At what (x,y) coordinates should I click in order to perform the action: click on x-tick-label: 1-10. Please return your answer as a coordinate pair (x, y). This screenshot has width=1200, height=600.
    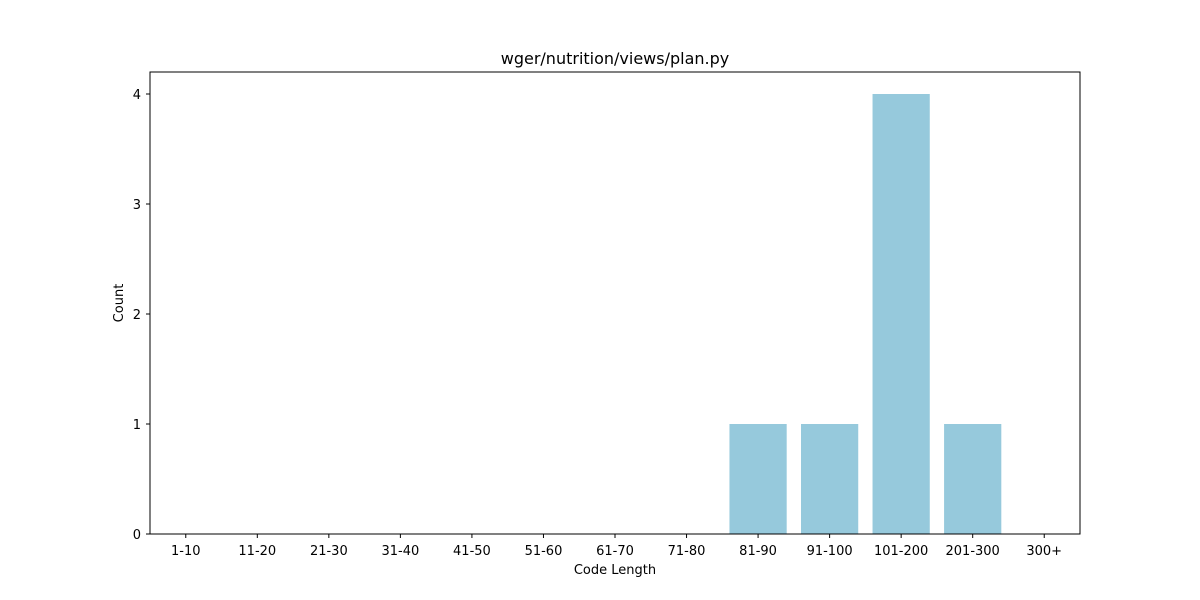
    Looking at the image, I should click on (186, 551).